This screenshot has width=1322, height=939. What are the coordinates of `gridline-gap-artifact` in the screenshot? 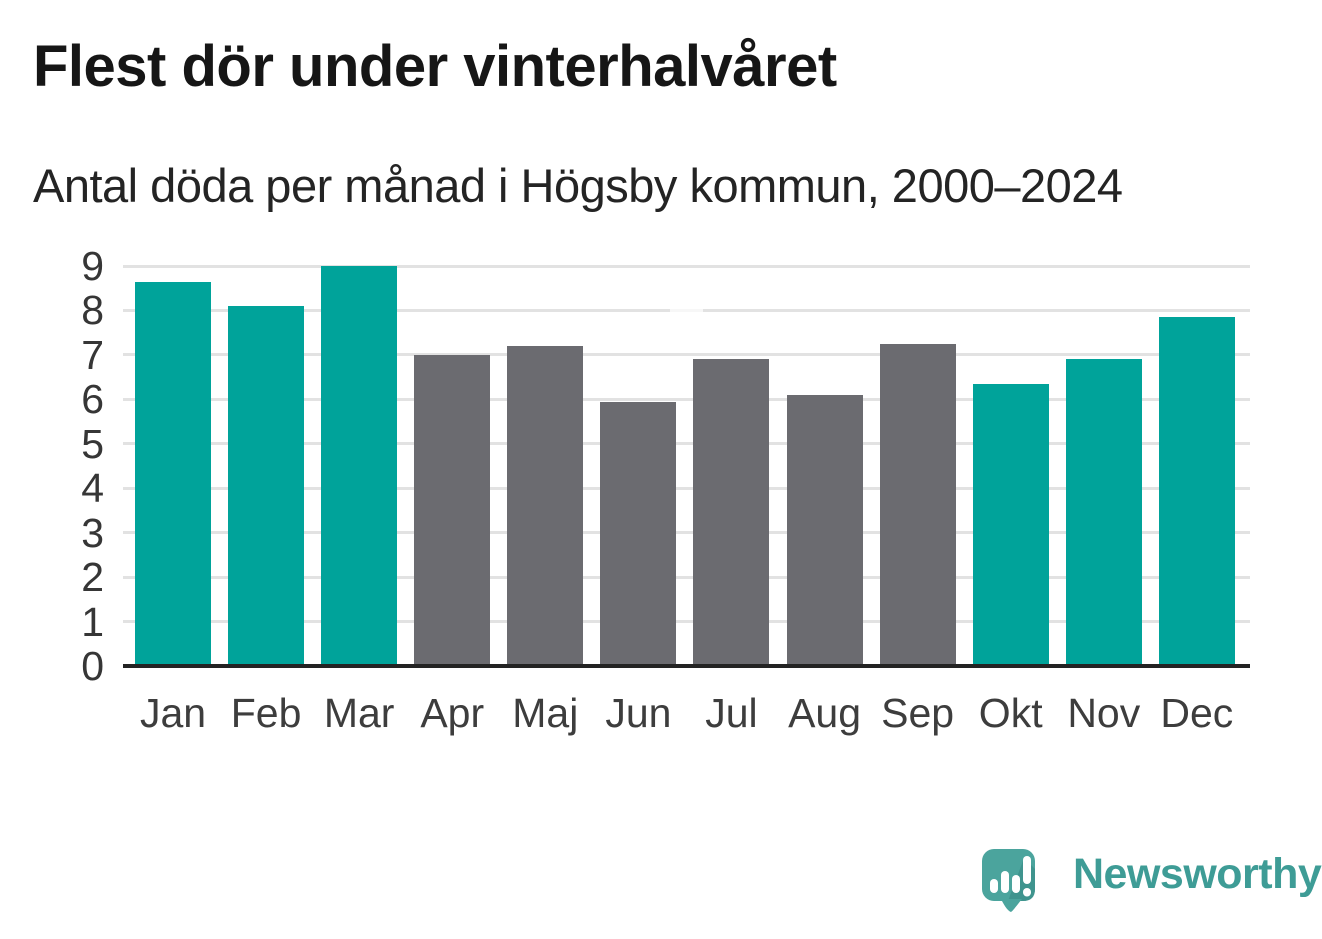 It's located at (686, 310).